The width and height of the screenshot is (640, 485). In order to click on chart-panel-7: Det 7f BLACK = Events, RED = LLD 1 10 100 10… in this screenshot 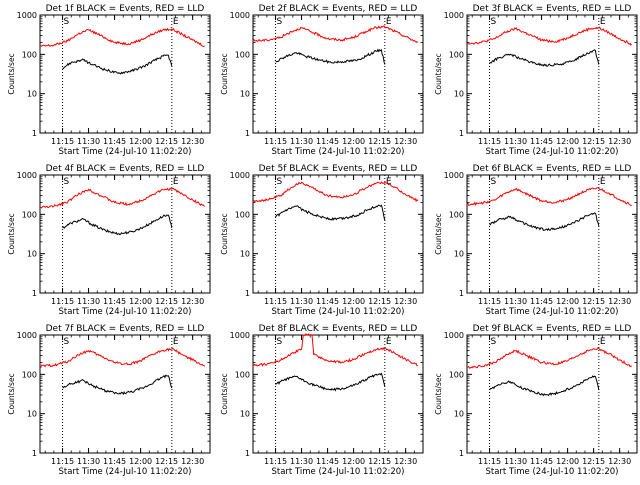, I will do `click(109, 400)`.